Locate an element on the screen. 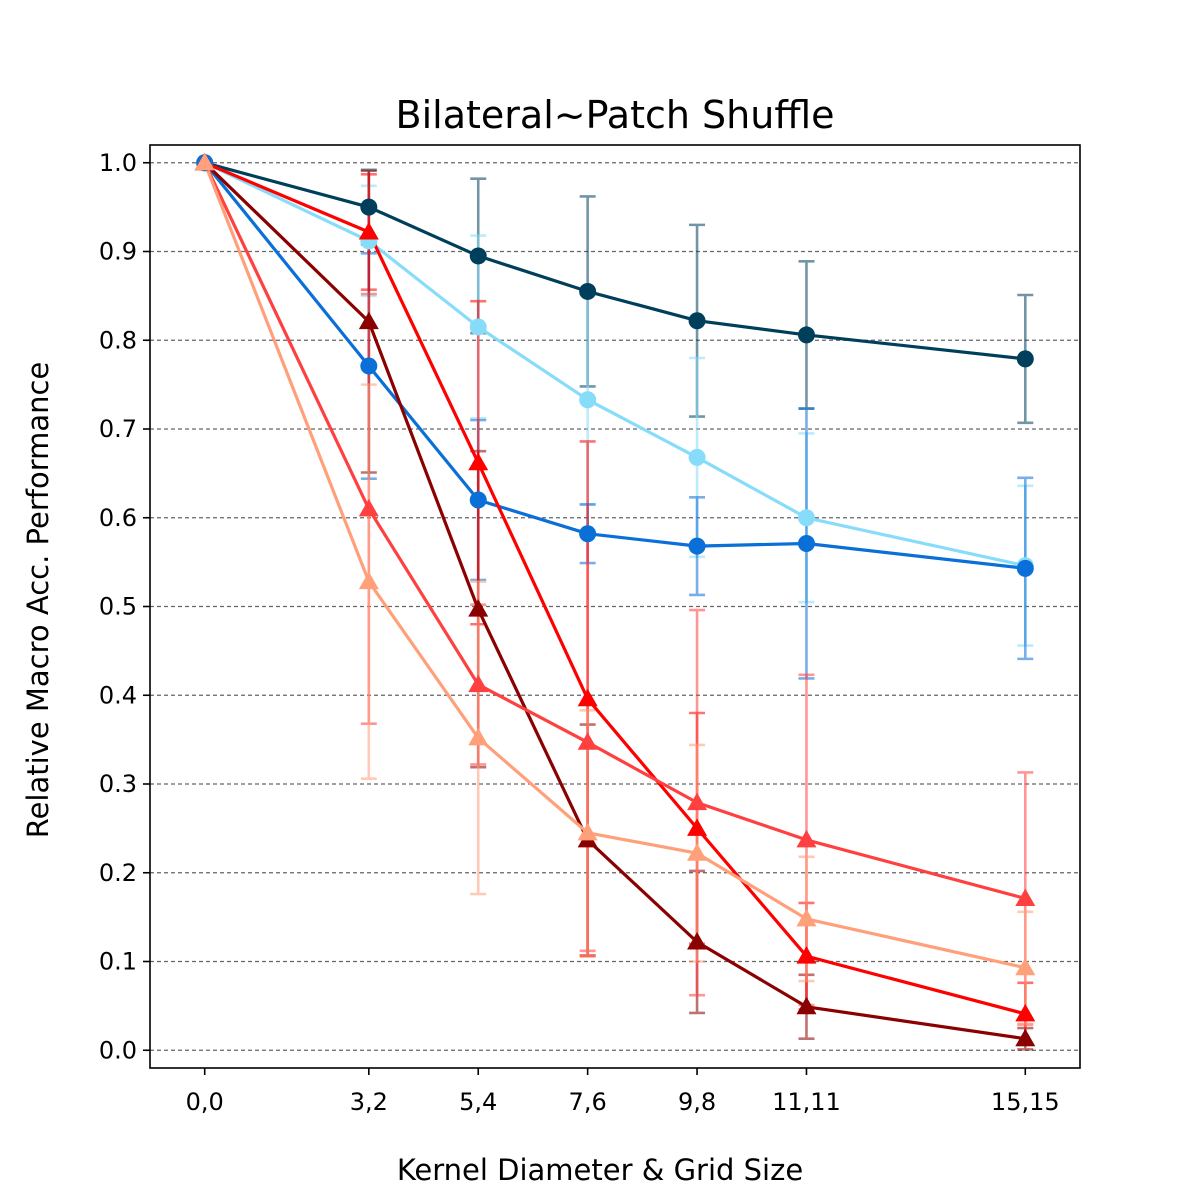 This screenshot has height=1200, width=1200. x-axis-label: Kernel Diameter & Grid Size is located at coordinates (600, 1170).